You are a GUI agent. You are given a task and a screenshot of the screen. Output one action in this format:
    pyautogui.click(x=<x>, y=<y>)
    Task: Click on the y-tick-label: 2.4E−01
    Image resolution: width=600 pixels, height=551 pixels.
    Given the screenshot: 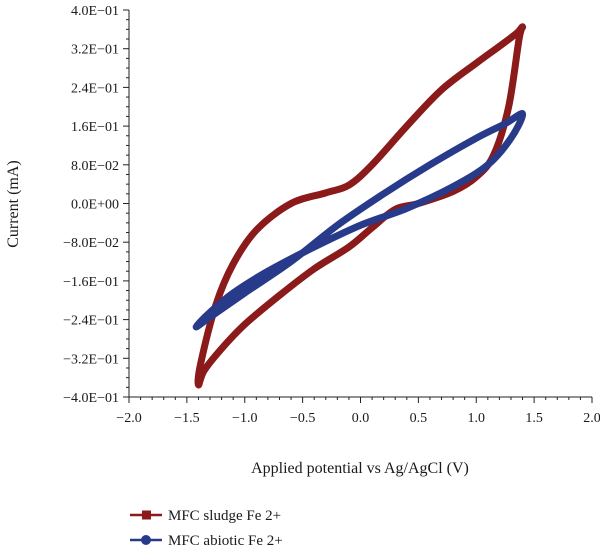 What is the action you would take?
    pyautogui.click(x=95, y=88)
    